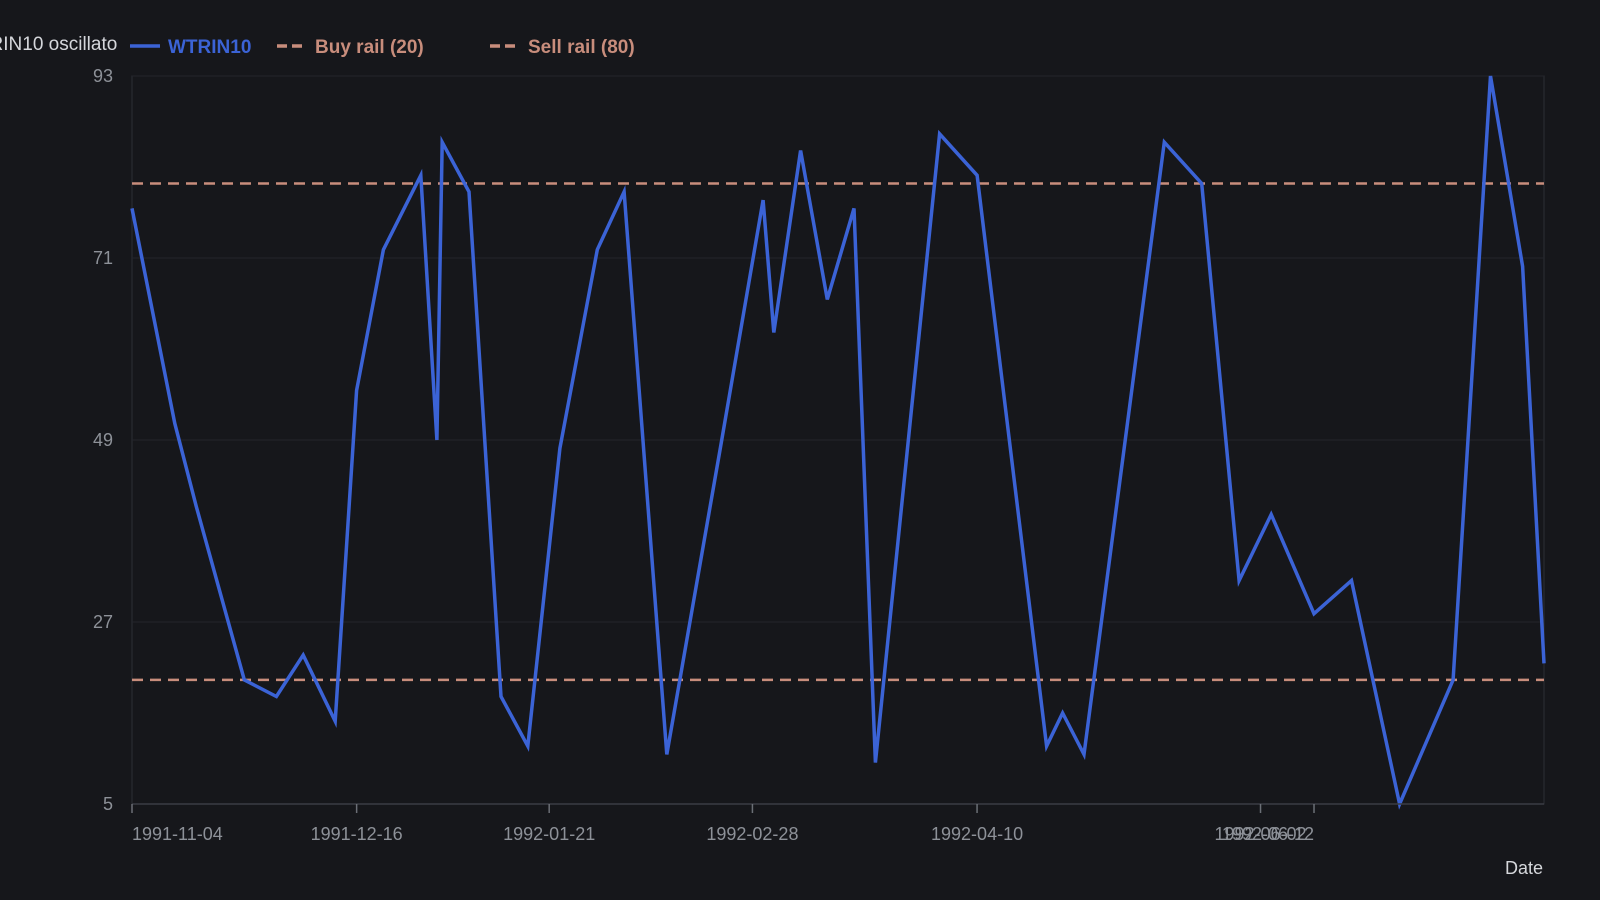 The width and height of the screenshot is (1600, 900). I want to click on y-ticks: 5 27 49 71 93, so click(103, 440).